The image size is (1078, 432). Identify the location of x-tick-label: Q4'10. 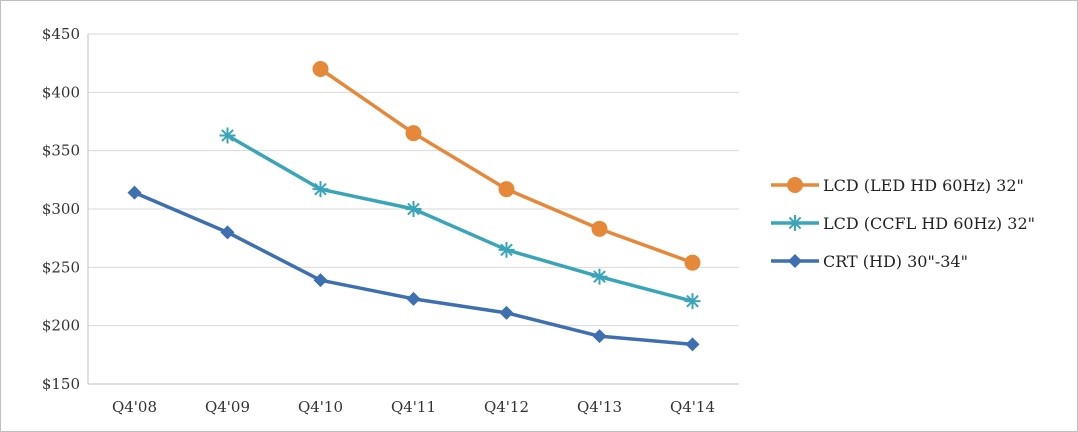
(320, 407).